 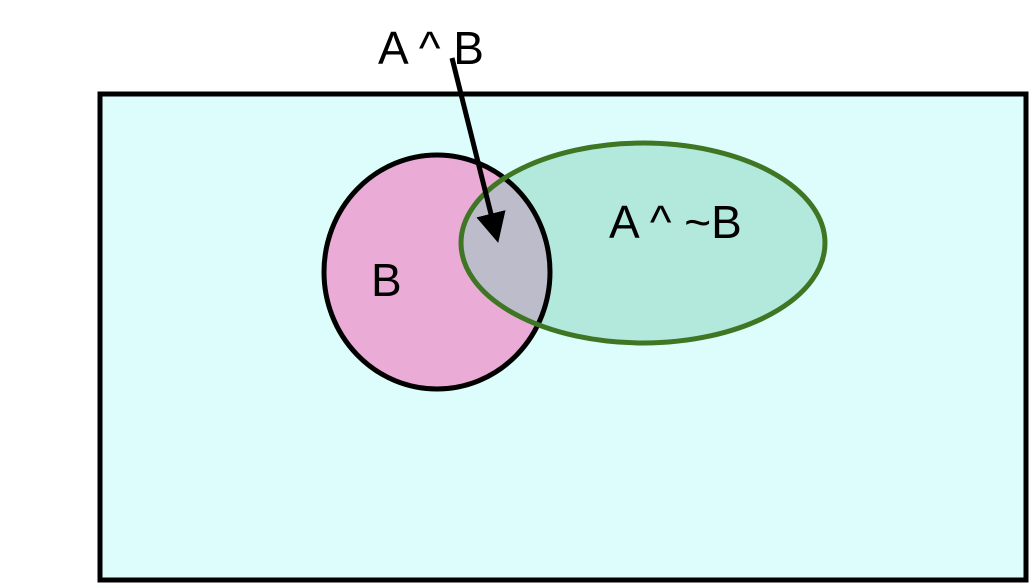 I want to click on label-a-and-not-b: A ^ ~B, so click(x=675, y=222).